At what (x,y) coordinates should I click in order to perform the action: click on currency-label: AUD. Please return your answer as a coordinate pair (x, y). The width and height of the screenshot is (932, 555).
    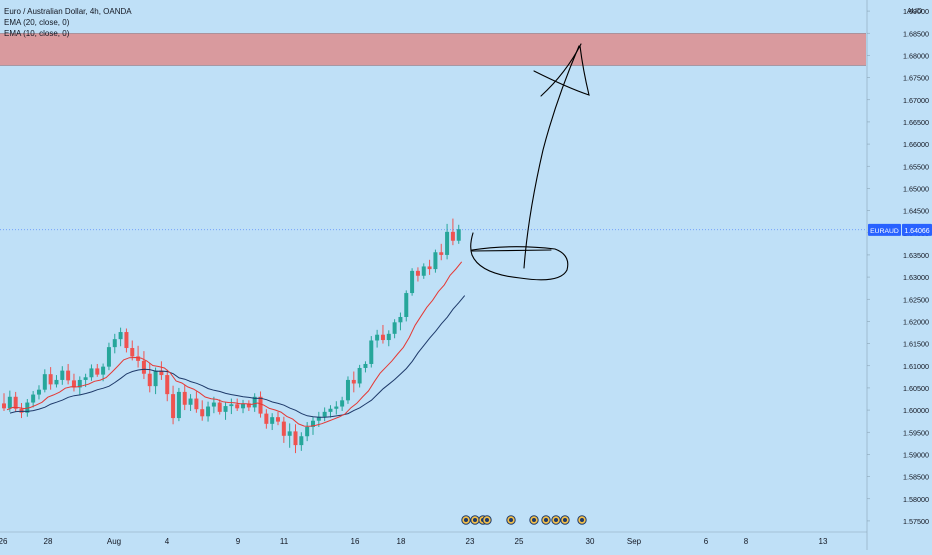
    Looking at the image, I should click on (914, 10).